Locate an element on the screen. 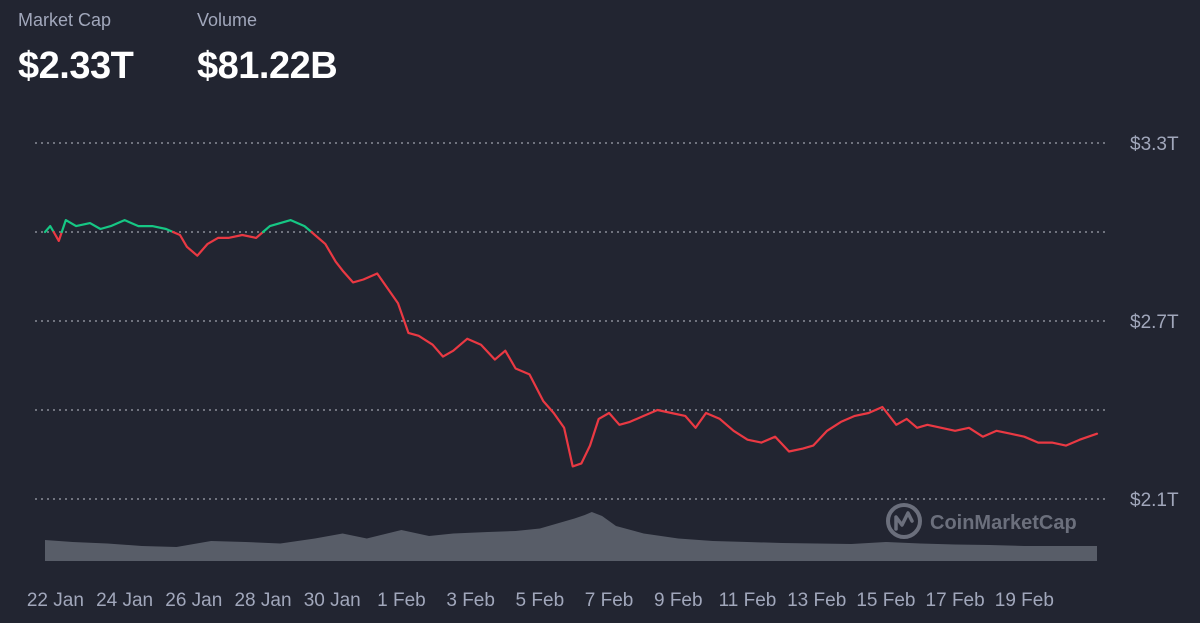 The image size is (1200, 623). coinmarketcap-watermark: CoinMarketCap is located at coordinates (981, 521).